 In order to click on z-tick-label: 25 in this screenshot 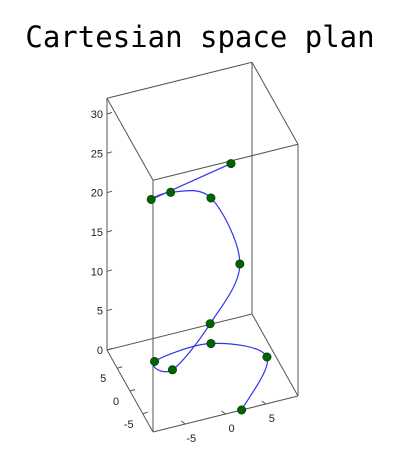, I will do `click(97, 154)`.